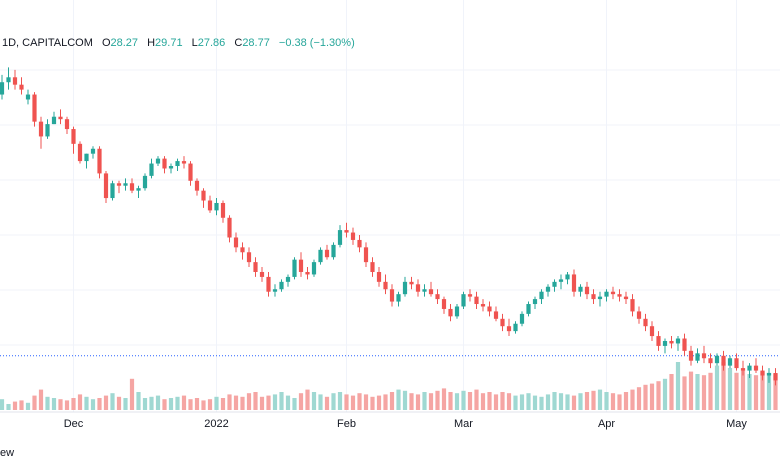 This screenshot has height=470, width=780. Describe the element at coordinates (195, 43) in the screenshot. I see `low-key: L` at that location.